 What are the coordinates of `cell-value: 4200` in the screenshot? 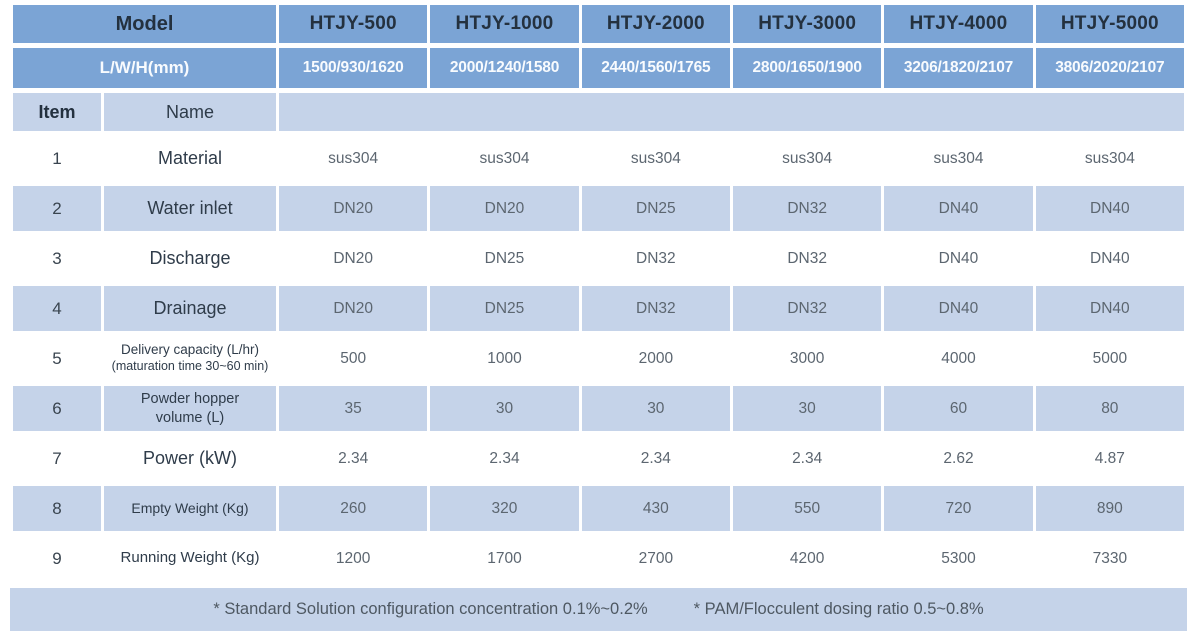 It's located at (807, 558).